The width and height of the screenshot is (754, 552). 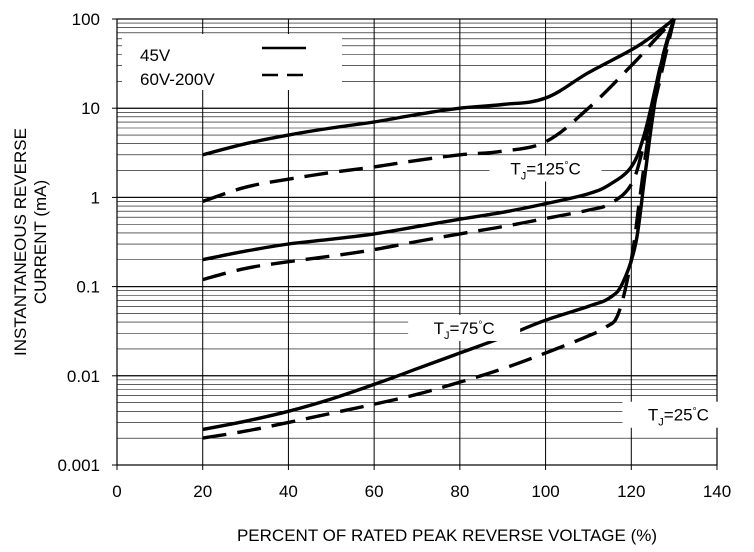 I want to click on annotation-label: TJ=75°C, so click(x=464, y=330).